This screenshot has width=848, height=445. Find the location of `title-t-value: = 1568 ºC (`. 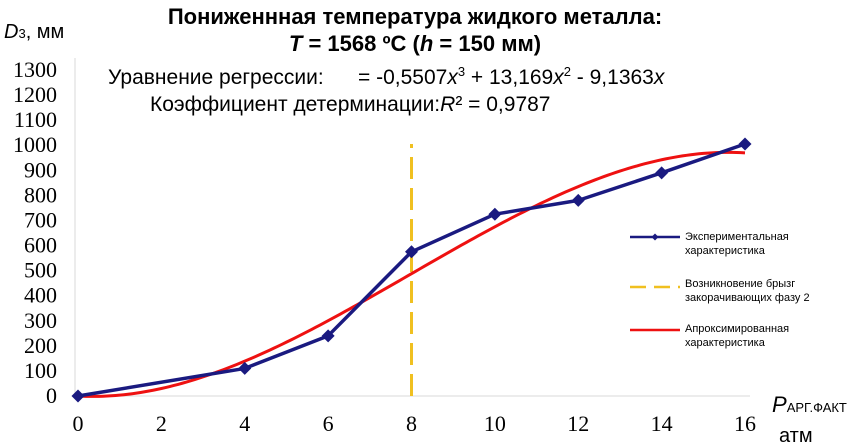

title-t-value: = 1568 ºC ( is located at coordinates (361, 43).